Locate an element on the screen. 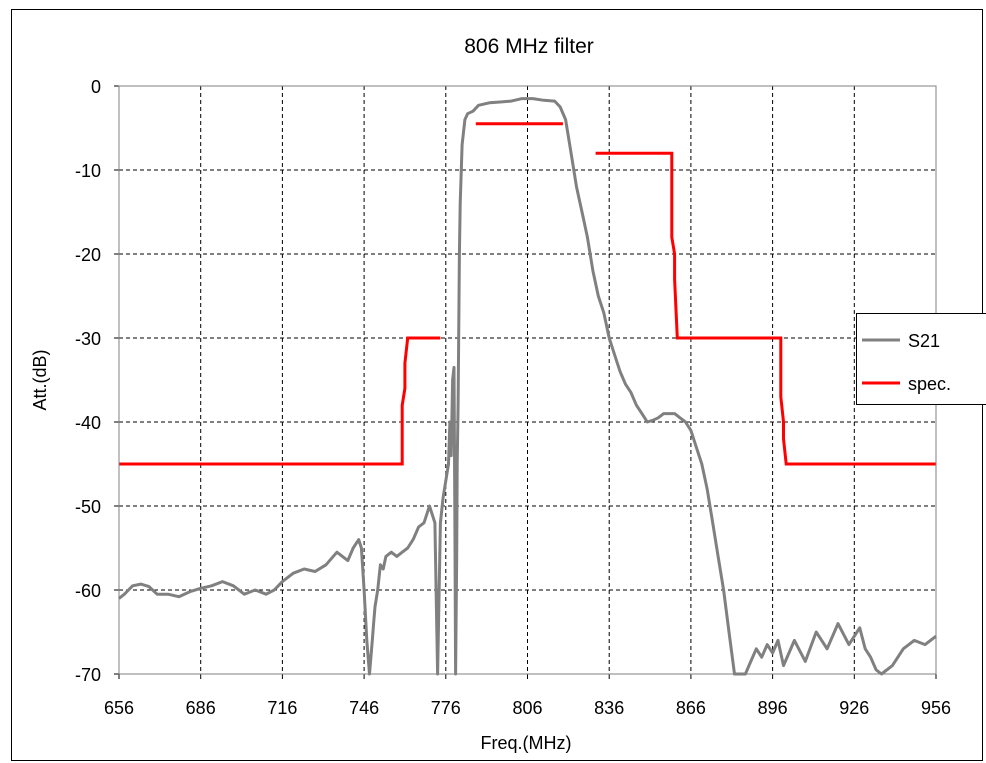 The height and width of the screenshot is (763, 986). legend-svg: S21 spec. is located at coordinates (921, 359).